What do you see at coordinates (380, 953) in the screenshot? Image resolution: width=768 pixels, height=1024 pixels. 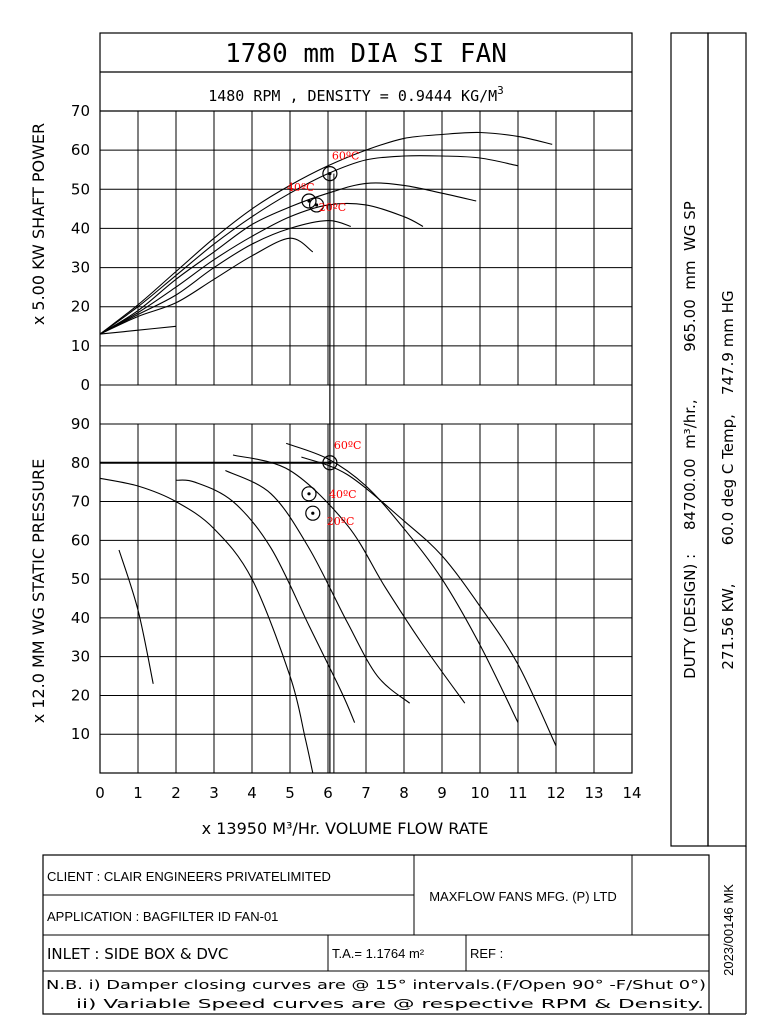 I see `ta-text: T.A.= 1.1764 m²` at bounding box center [380, 953].